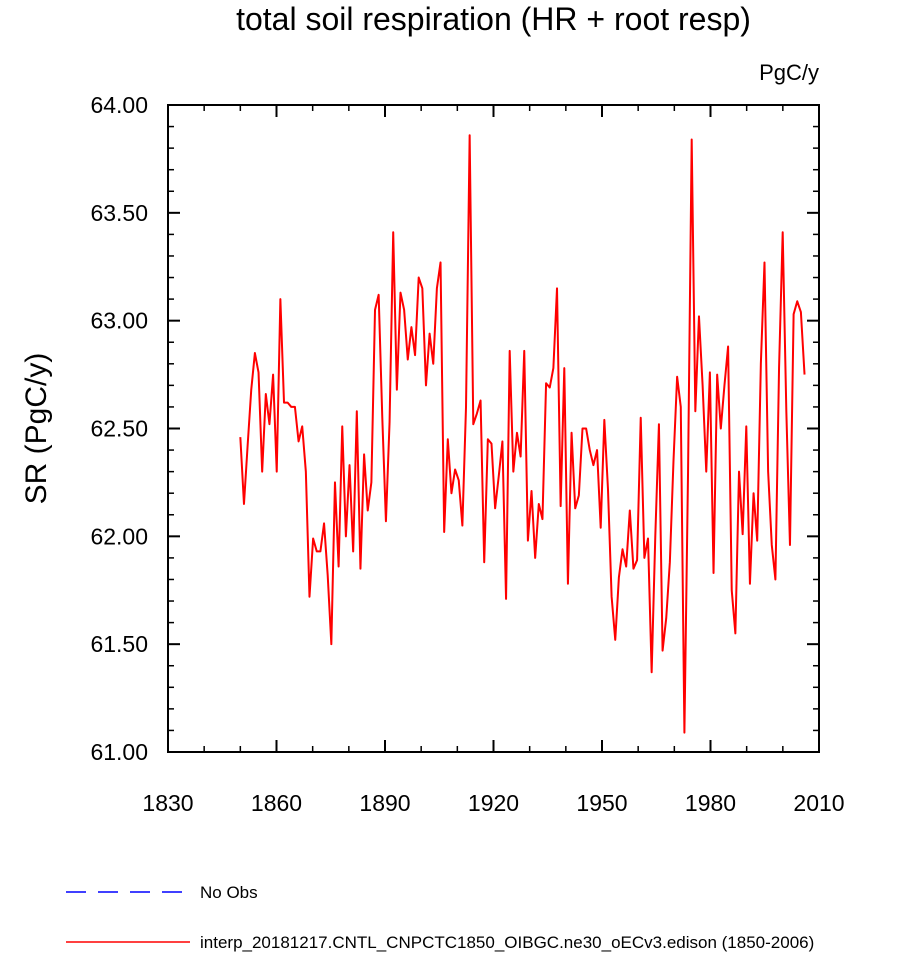 This screenshot has width=915, height=957. Describe the element at coordinates (229, 892) in the screenshot. I see `legend-label-0: No Obs` at that location.